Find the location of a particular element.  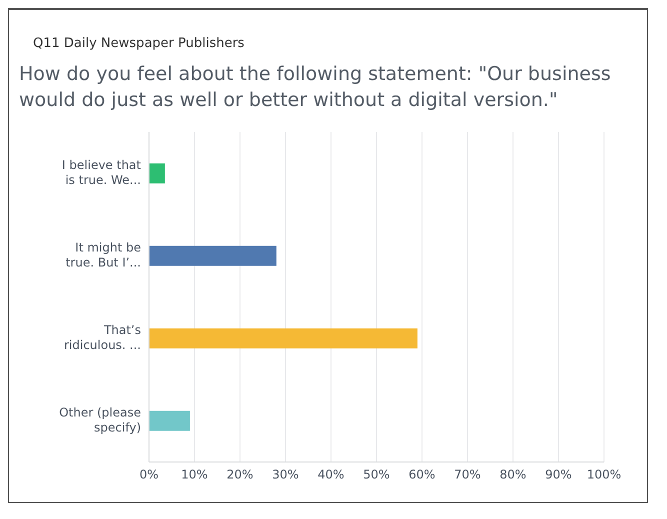

x-tick-label: 80% is located at coordinates (513, 475).